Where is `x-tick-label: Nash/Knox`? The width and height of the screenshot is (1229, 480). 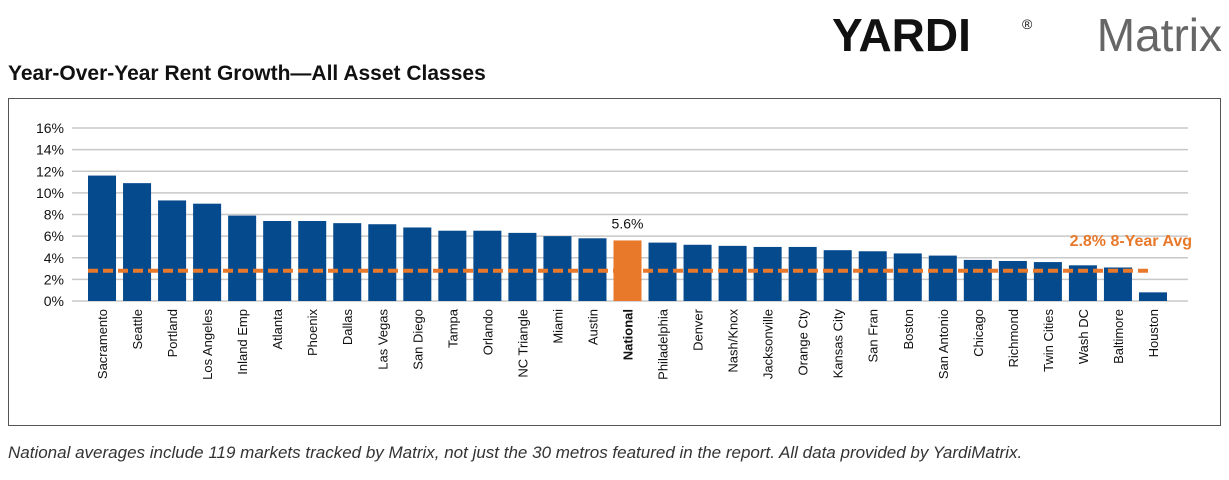 x-tick-label: Nash/Knox is located at coordinates (733, 341).